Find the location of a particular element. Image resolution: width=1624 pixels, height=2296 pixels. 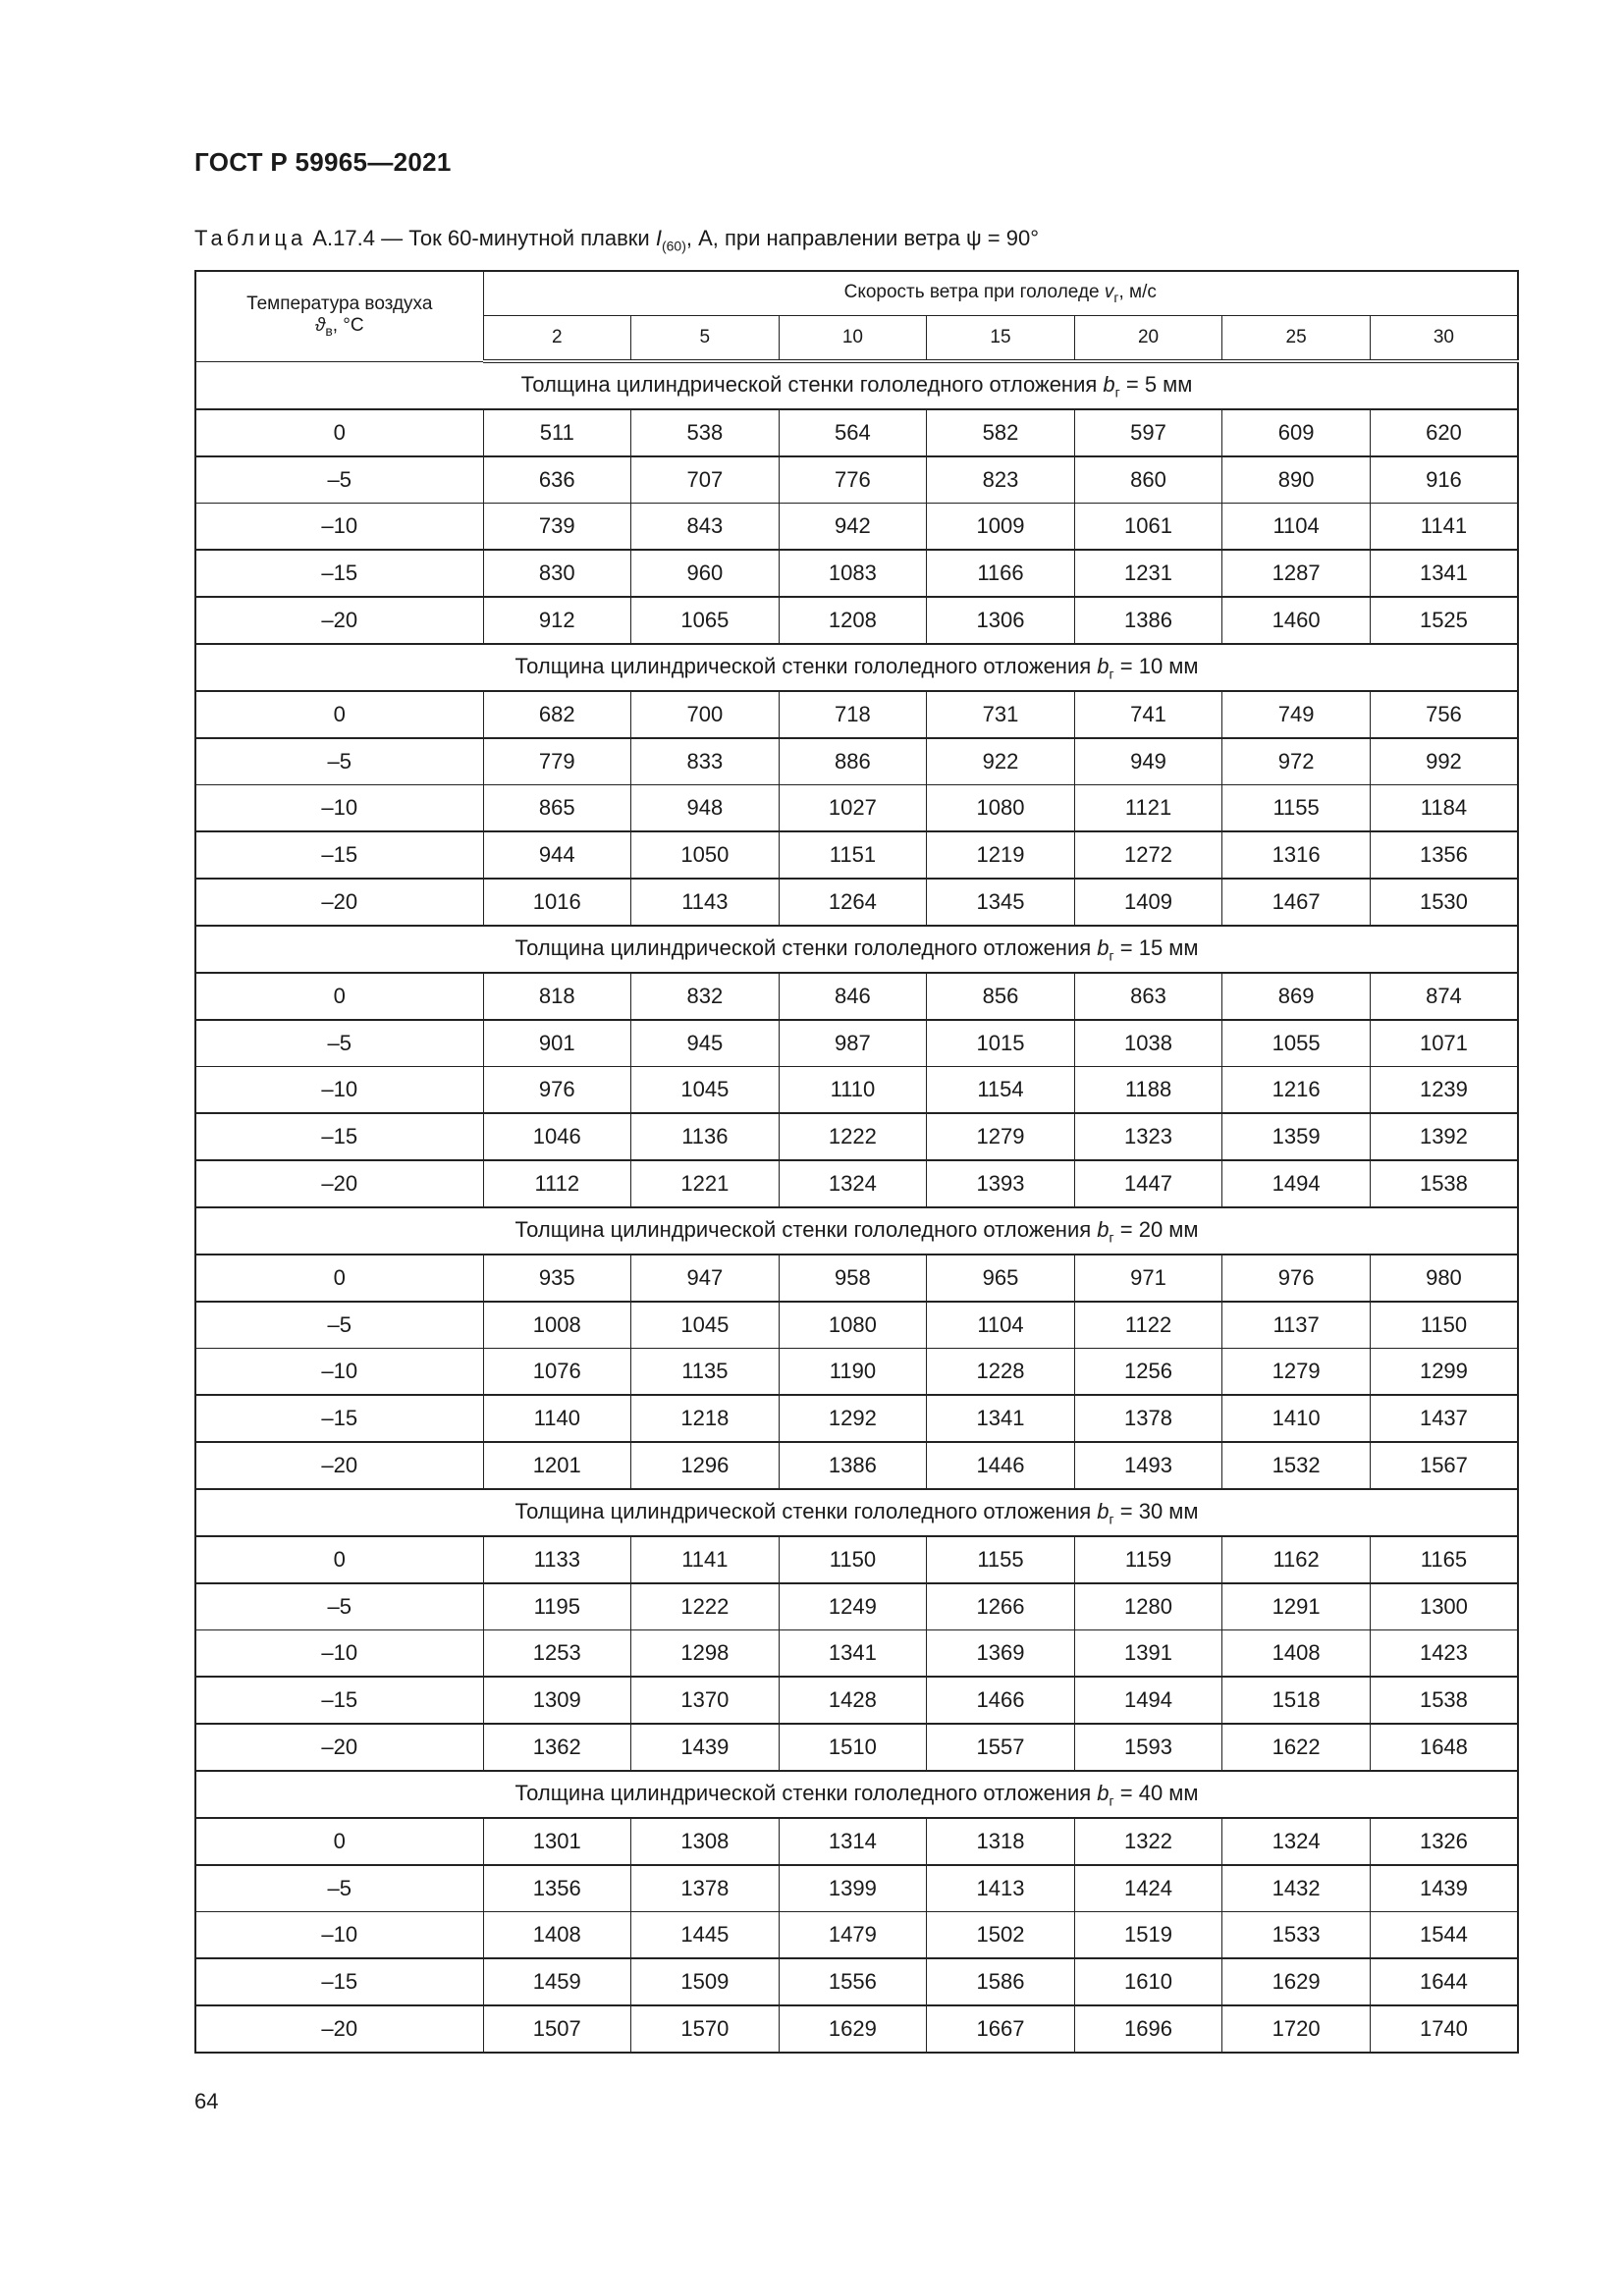

current-value-cell: 942 is located at coordinates (853, 527).